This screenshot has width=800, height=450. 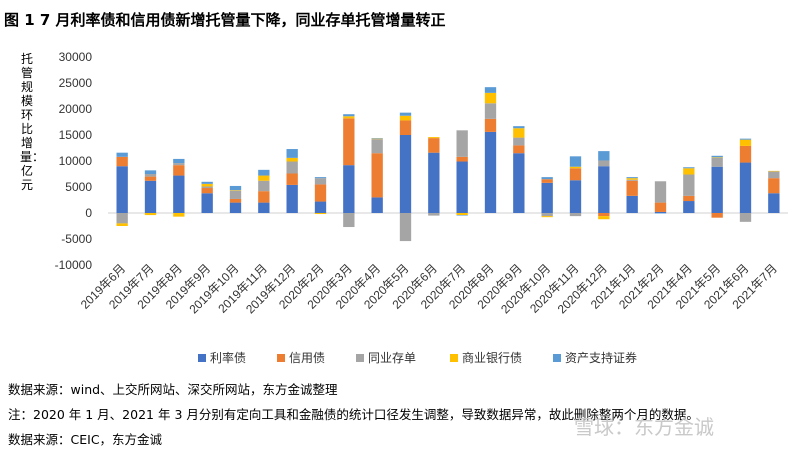 What do you see at coordinates (76, 161) in the screenshot?
I see `y-tick-label: 10000` at bounding box center [76, 161].